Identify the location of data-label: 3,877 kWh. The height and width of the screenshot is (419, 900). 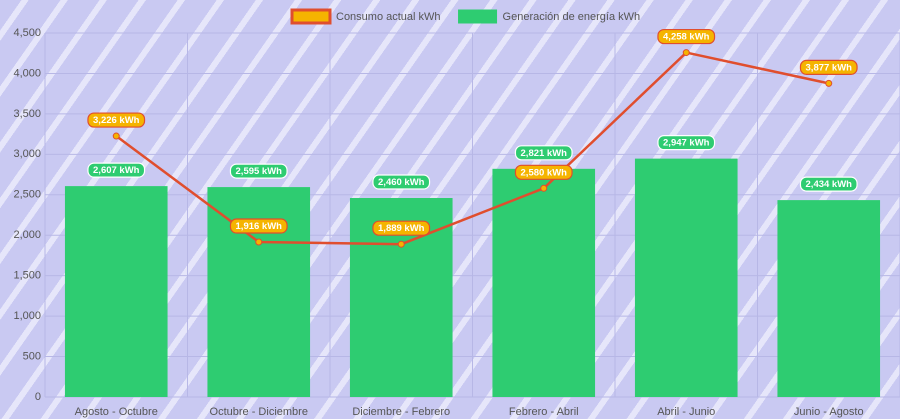
(829, 67).